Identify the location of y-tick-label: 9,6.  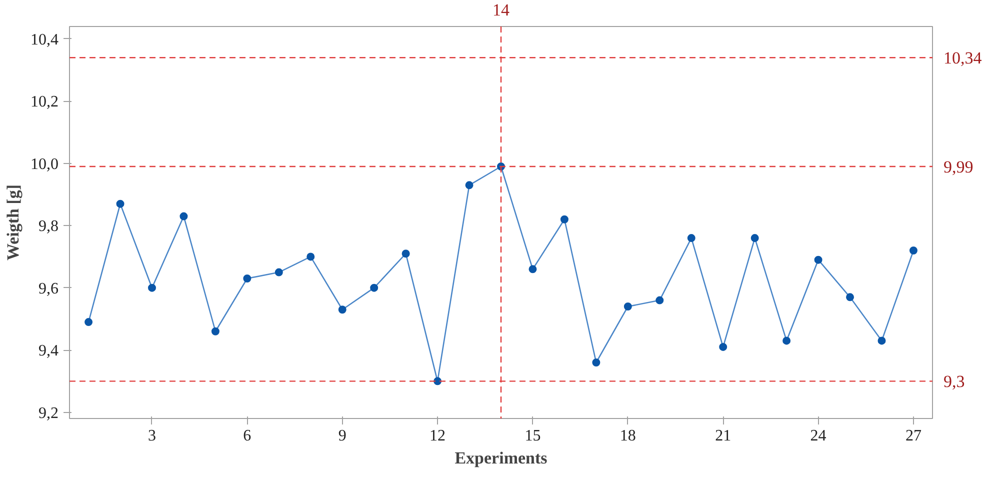
(48, 289).